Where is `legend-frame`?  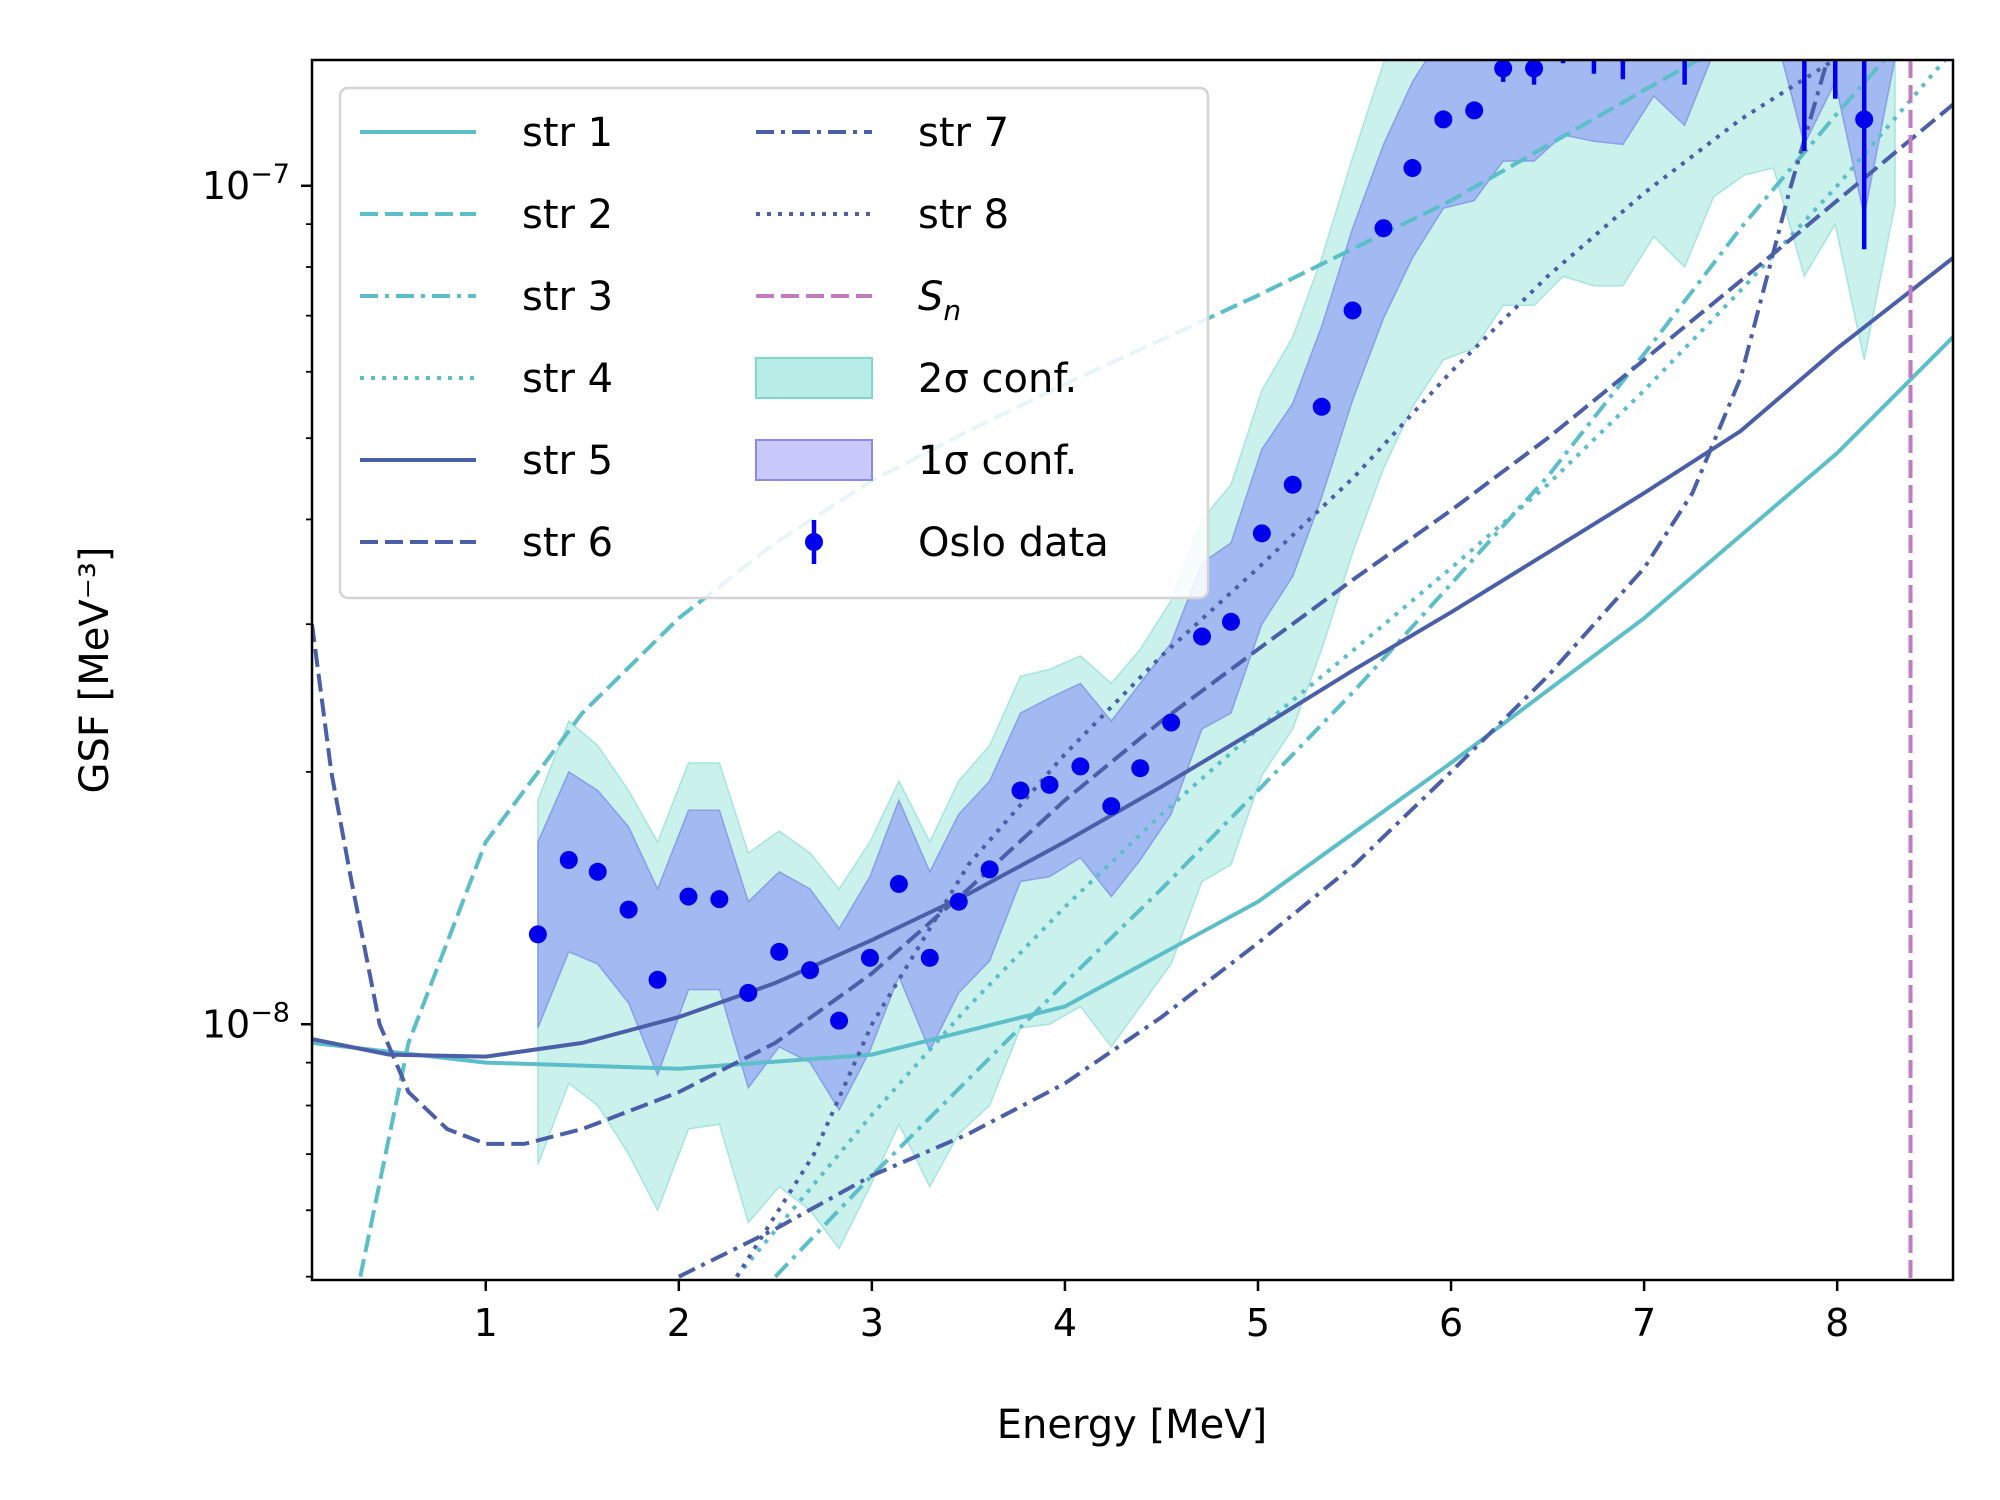
legend-frame is located at coordinates (774, 343).